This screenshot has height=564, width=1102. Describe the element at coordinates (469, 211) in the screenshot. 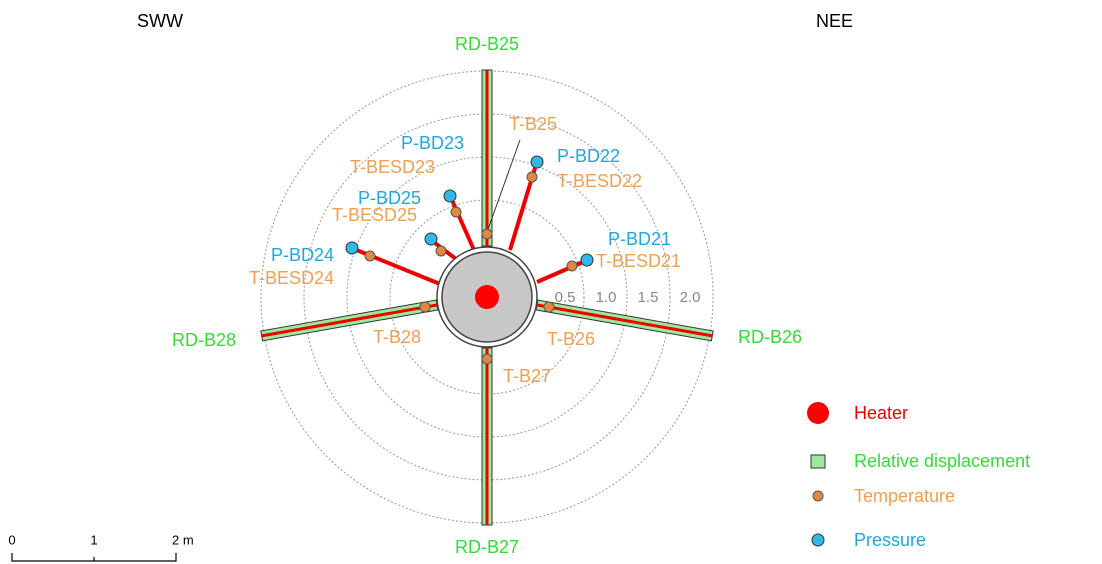

I see `pressure-sensors` at that location.